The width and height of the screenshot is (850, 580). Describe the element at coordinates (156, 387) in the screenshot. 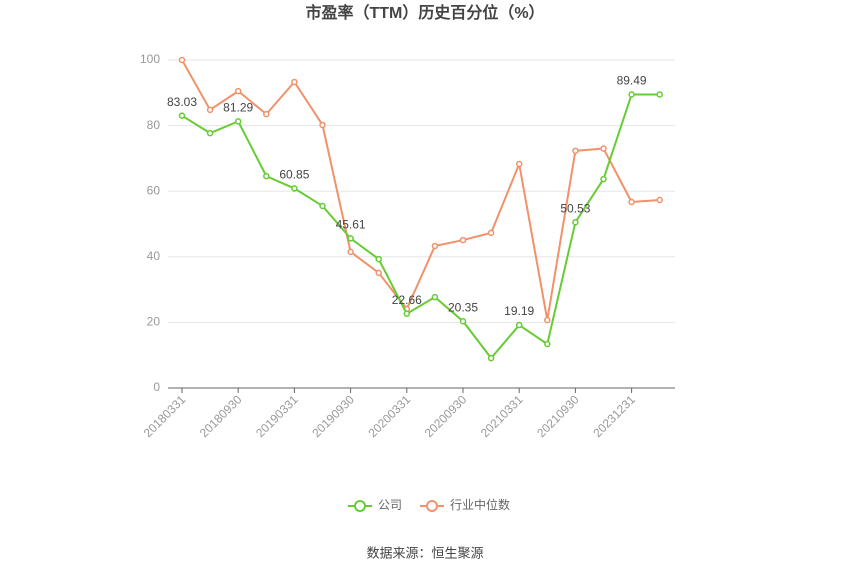

I see `y-tick-label: 0` at that location.